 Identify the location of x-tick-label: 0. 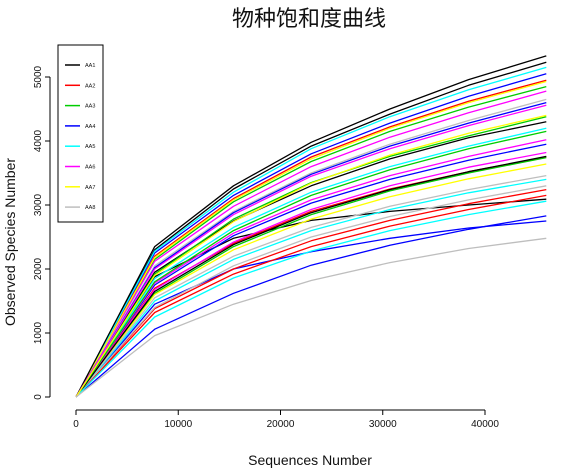
(76, 424).